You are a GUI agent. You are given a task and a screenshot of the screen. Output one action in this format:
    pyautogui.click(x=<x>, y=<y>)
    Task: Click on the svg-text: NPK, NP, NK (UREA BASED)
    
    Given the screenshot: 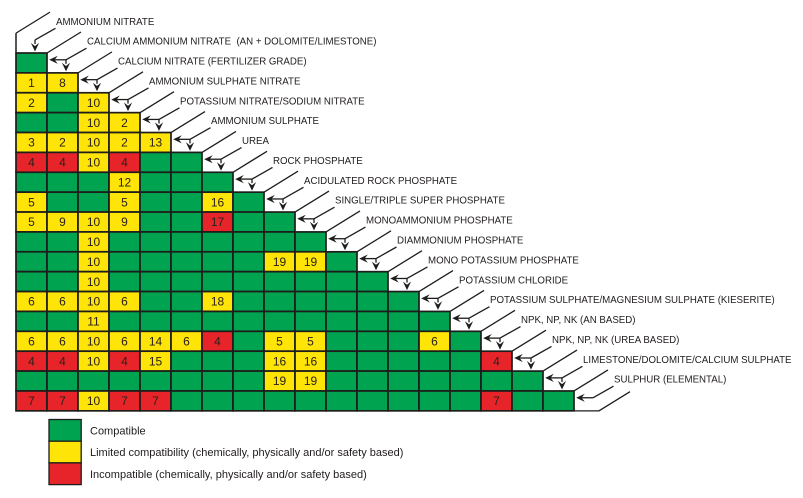 What is the action you would take?
    pyautogui.click(x=615, y=340)
    